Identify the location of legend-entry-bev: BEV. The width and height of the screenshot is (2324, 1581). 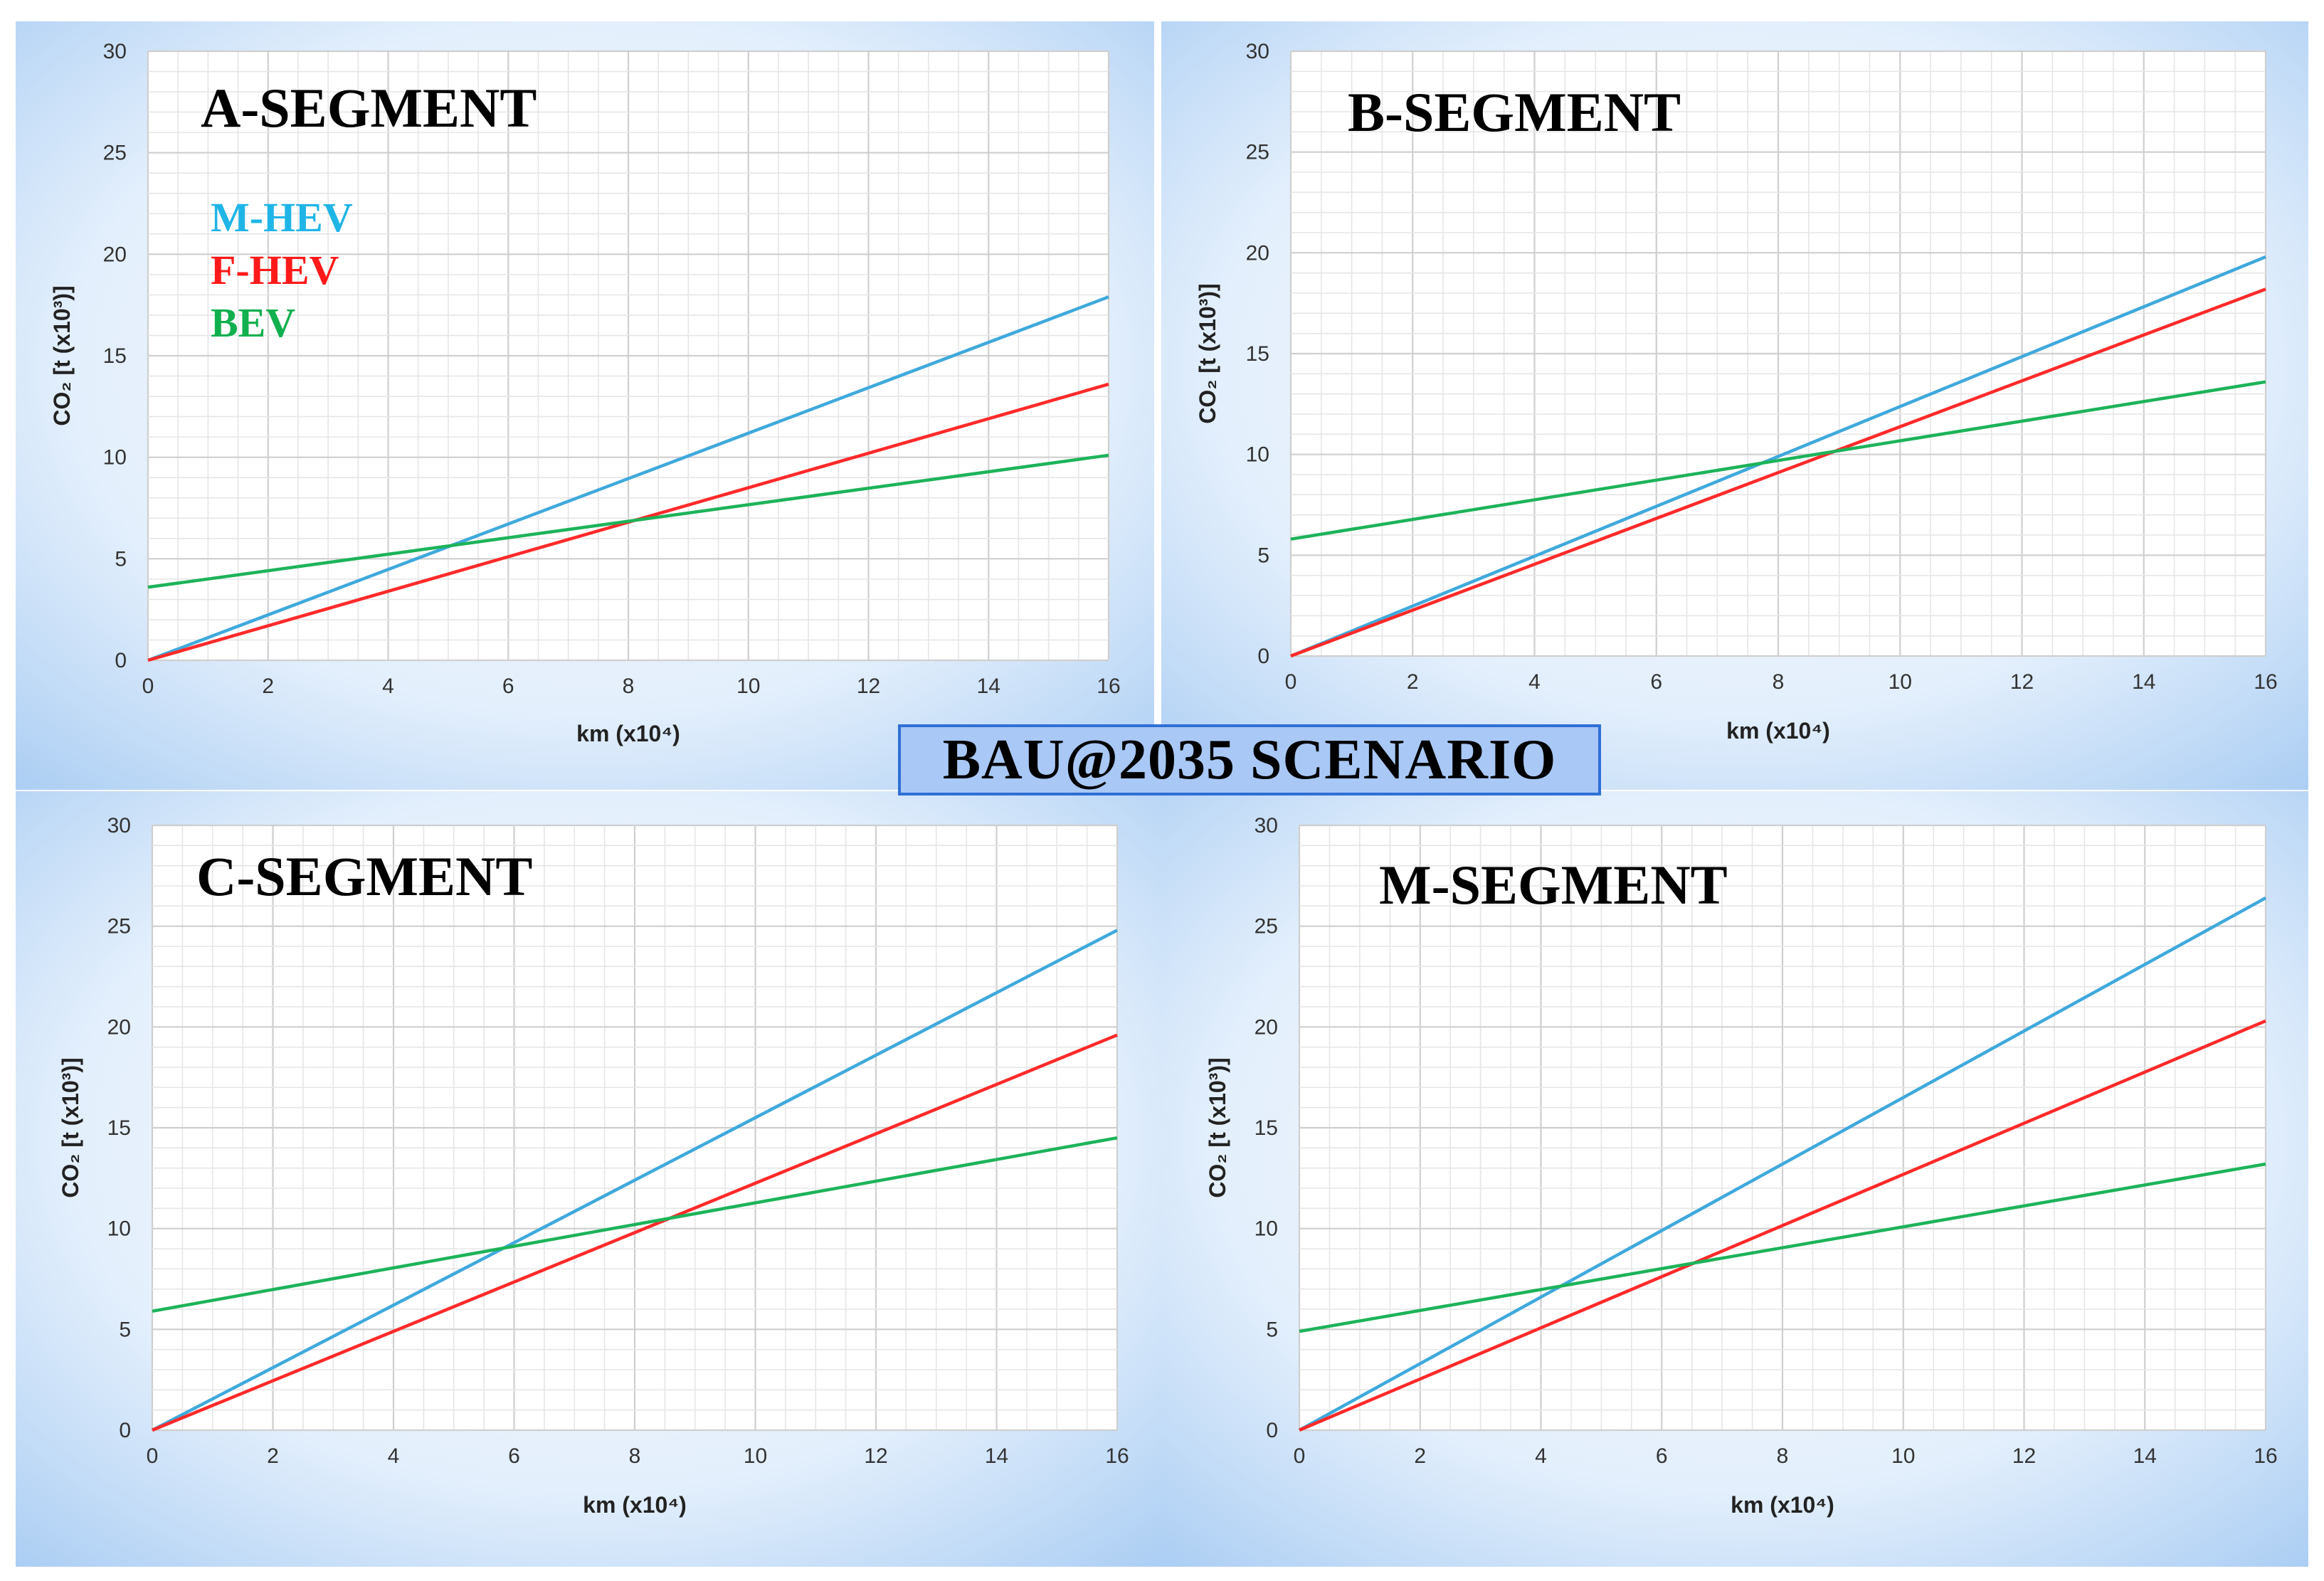
(253, 323).